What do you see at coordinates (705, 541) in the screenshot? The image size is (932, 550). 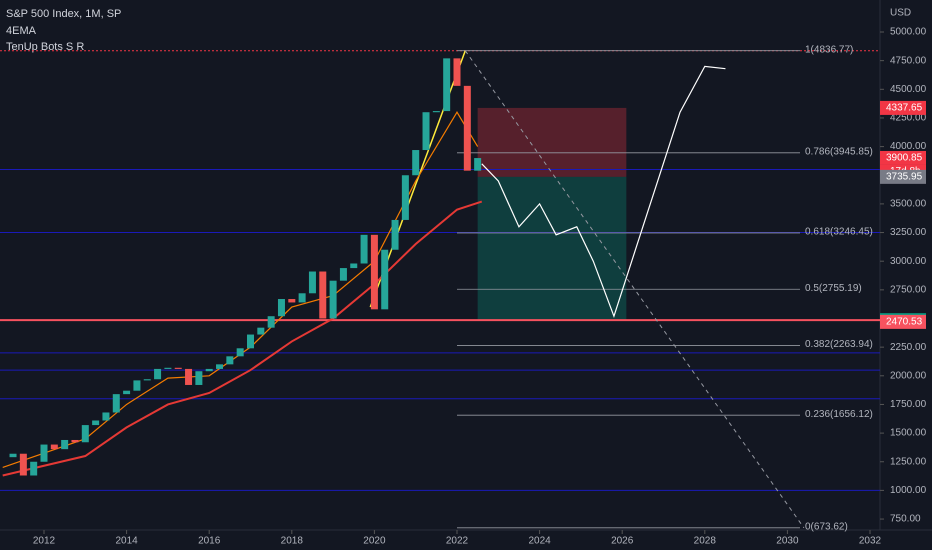 I see `x-tick-label: 2028` at bounding box center [705, 541].